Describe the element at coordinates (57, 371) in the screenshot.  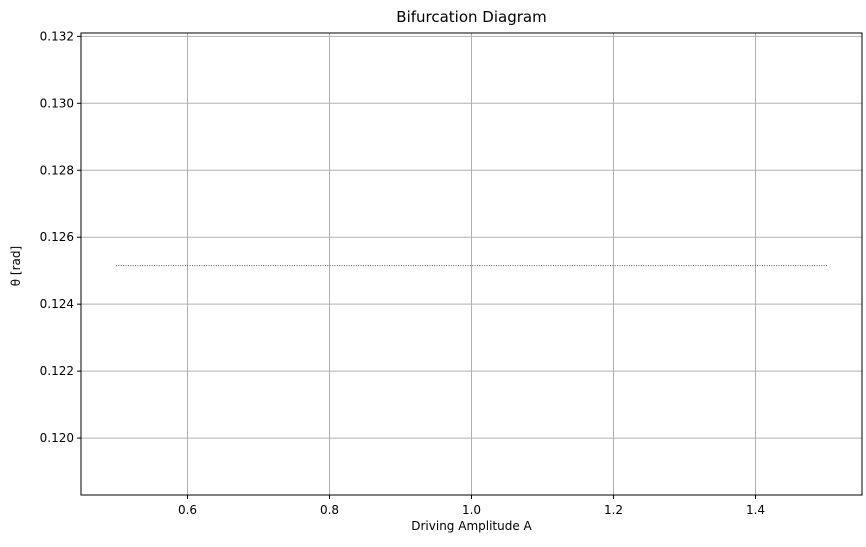
I see `y-tick-label: 0.122` at that location.